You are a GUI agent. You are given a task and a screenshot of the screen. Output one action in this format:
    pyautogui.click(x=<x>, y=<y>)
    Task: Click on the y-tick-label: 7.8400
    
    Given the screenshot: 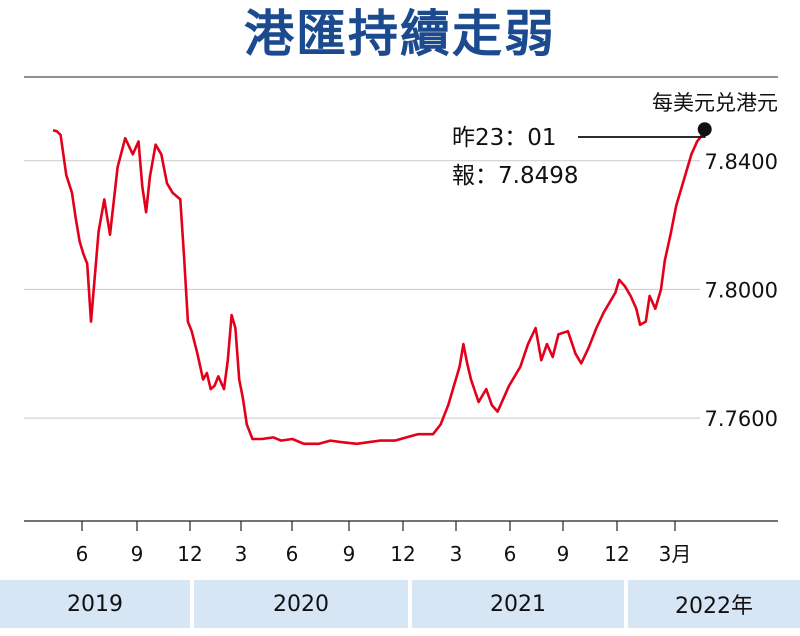 What is the action you would take?
    pyautogui.click(x=741, y=162)
    